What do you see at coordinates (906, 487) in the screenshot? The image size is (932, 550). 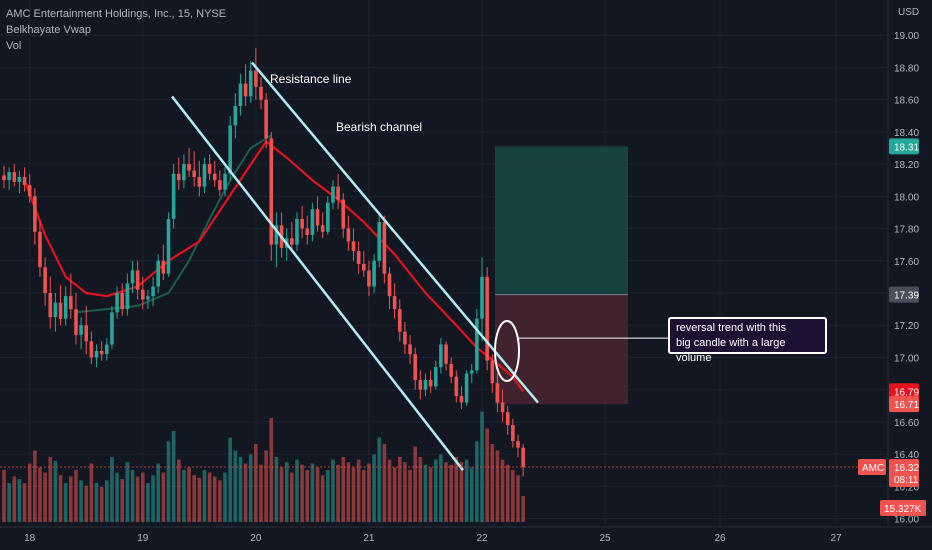 I see `y-tick-label: 16.20` at bounding box center [906, 487].